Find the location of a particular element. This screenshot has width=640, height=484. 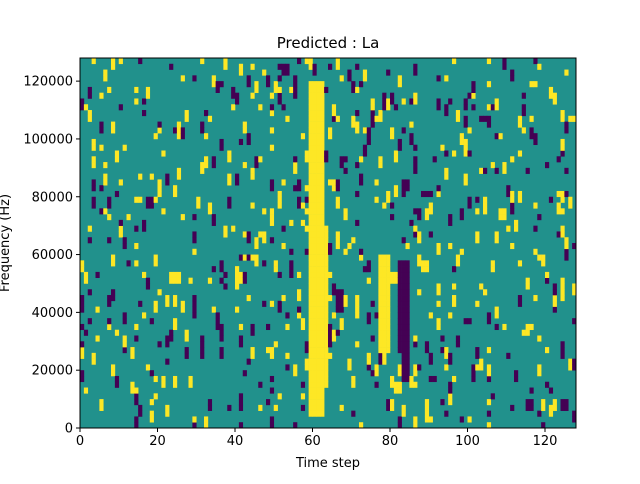

x-tick-label: 120 is located at coordinates (545, 441).